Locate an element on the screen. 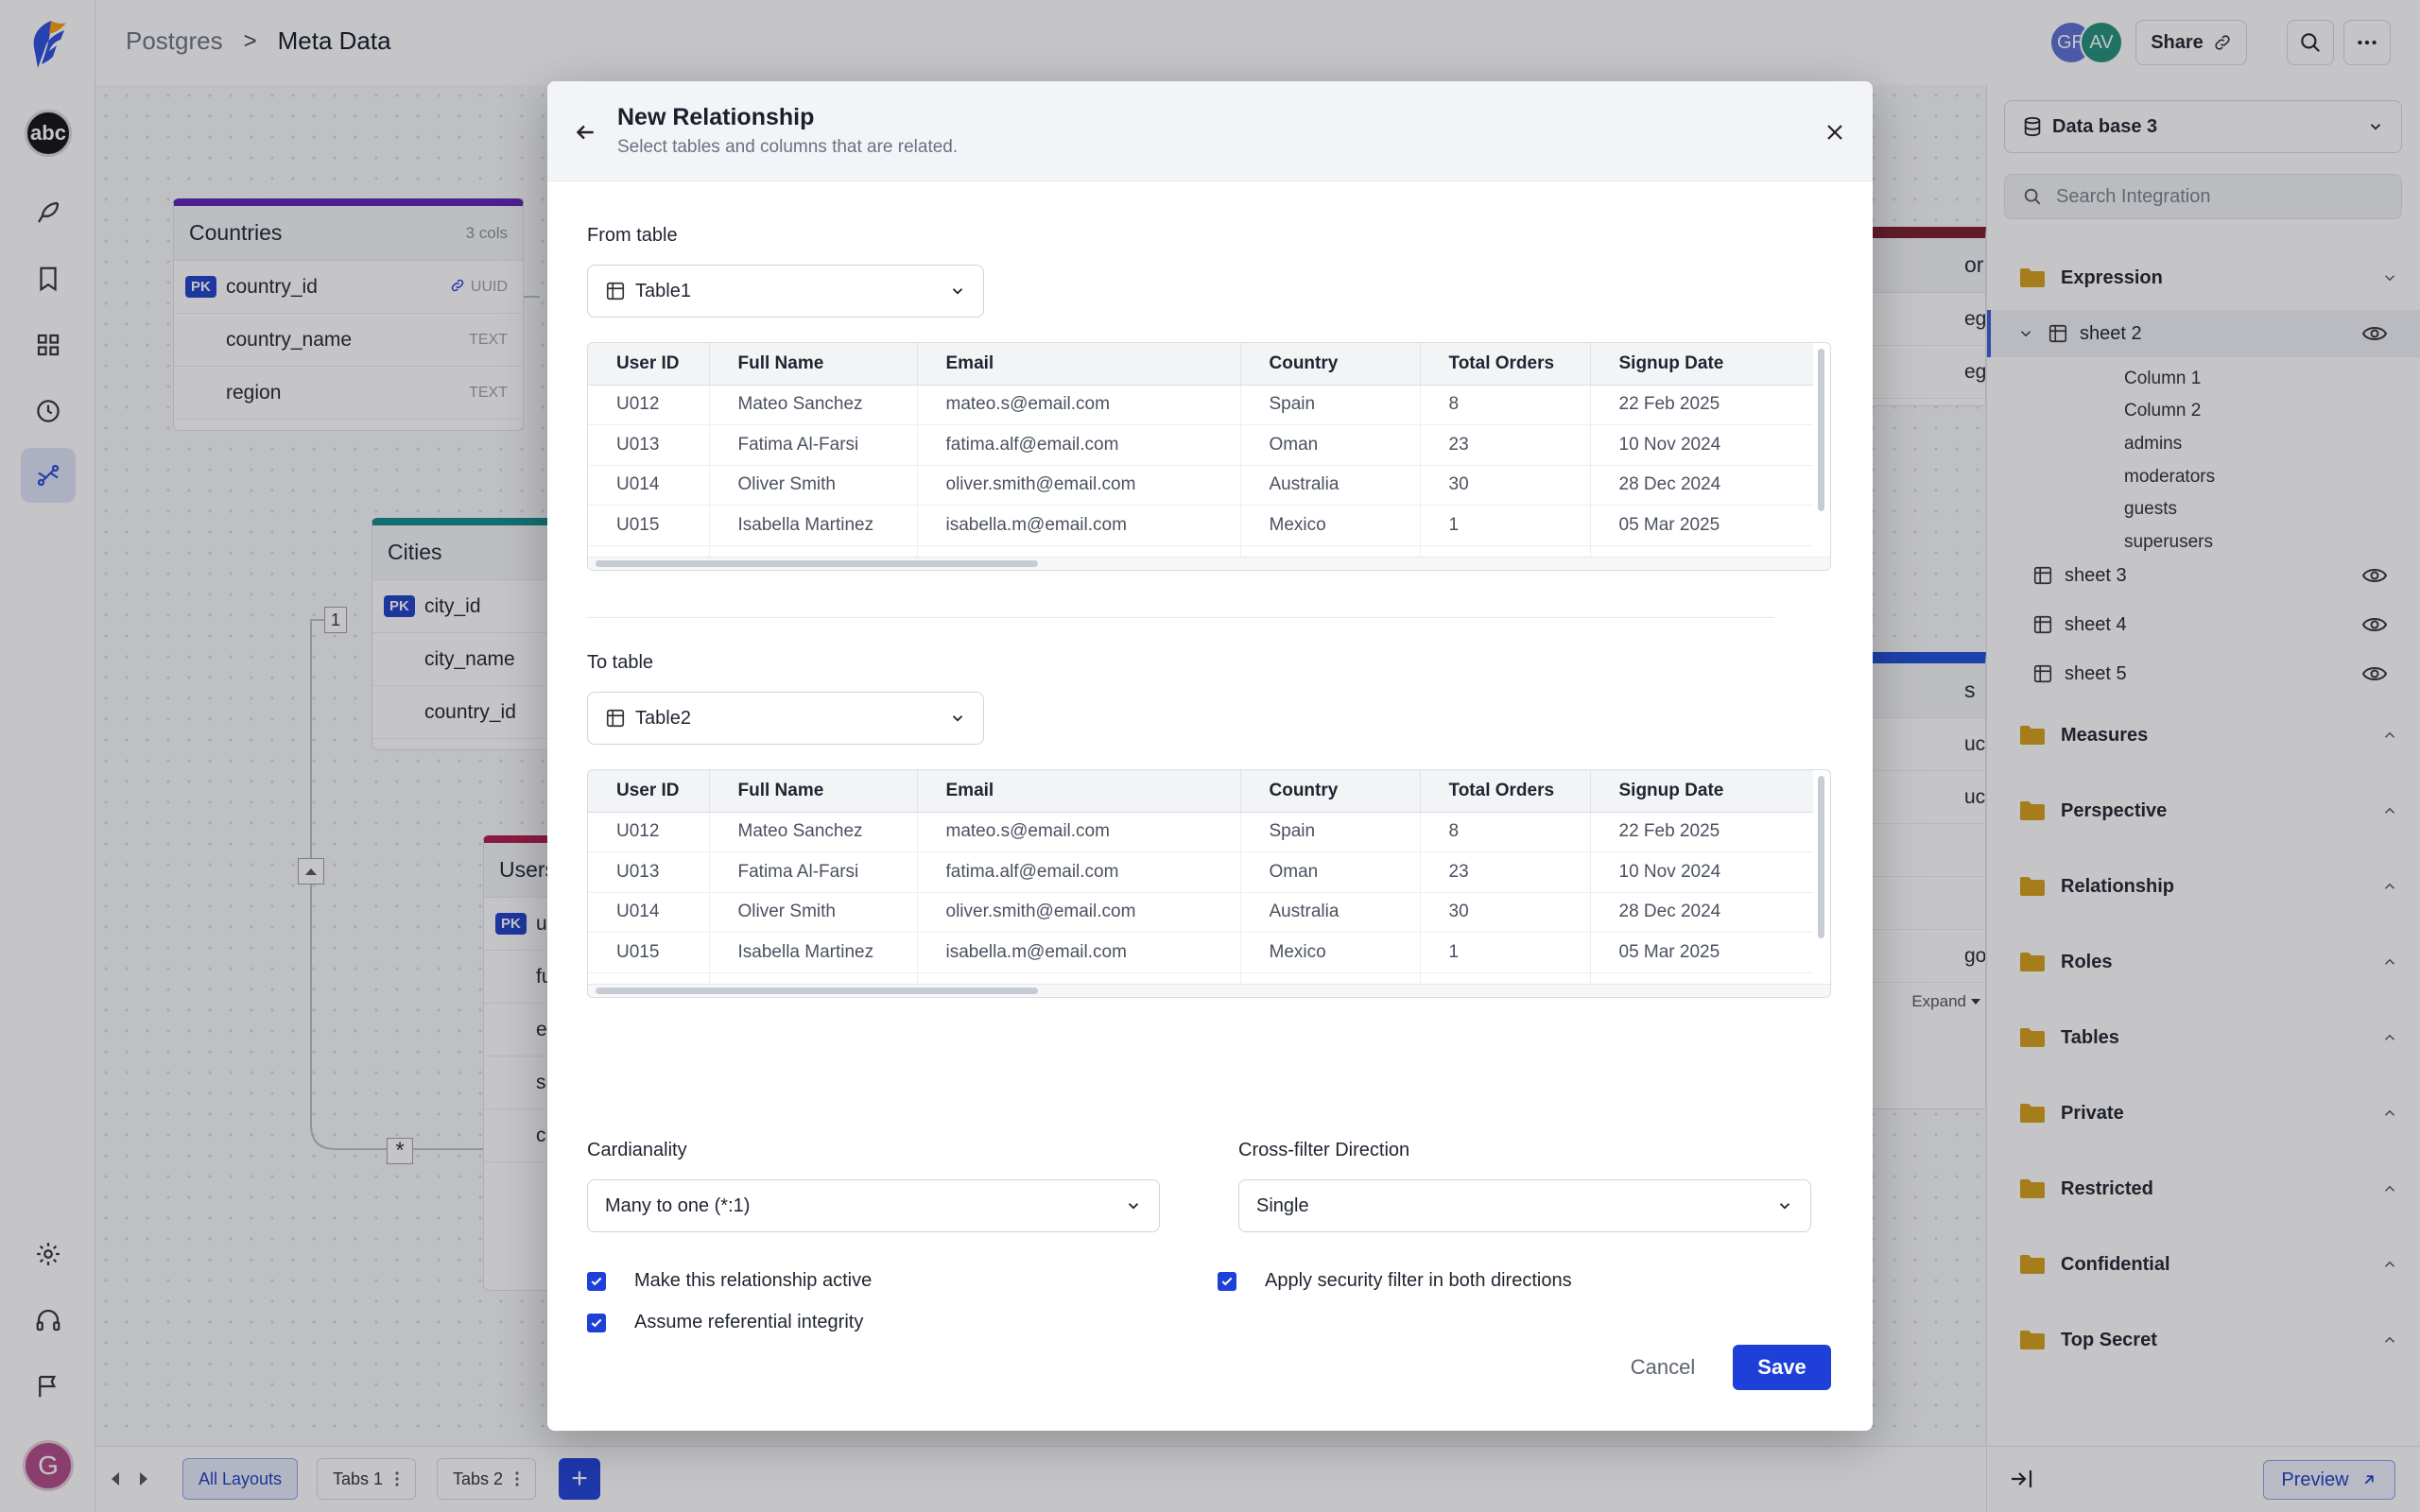 Image resolution: width=2420 pixels, height=1512 pixels. table-card-row: egory_id is located at coordinates (1901, 319).